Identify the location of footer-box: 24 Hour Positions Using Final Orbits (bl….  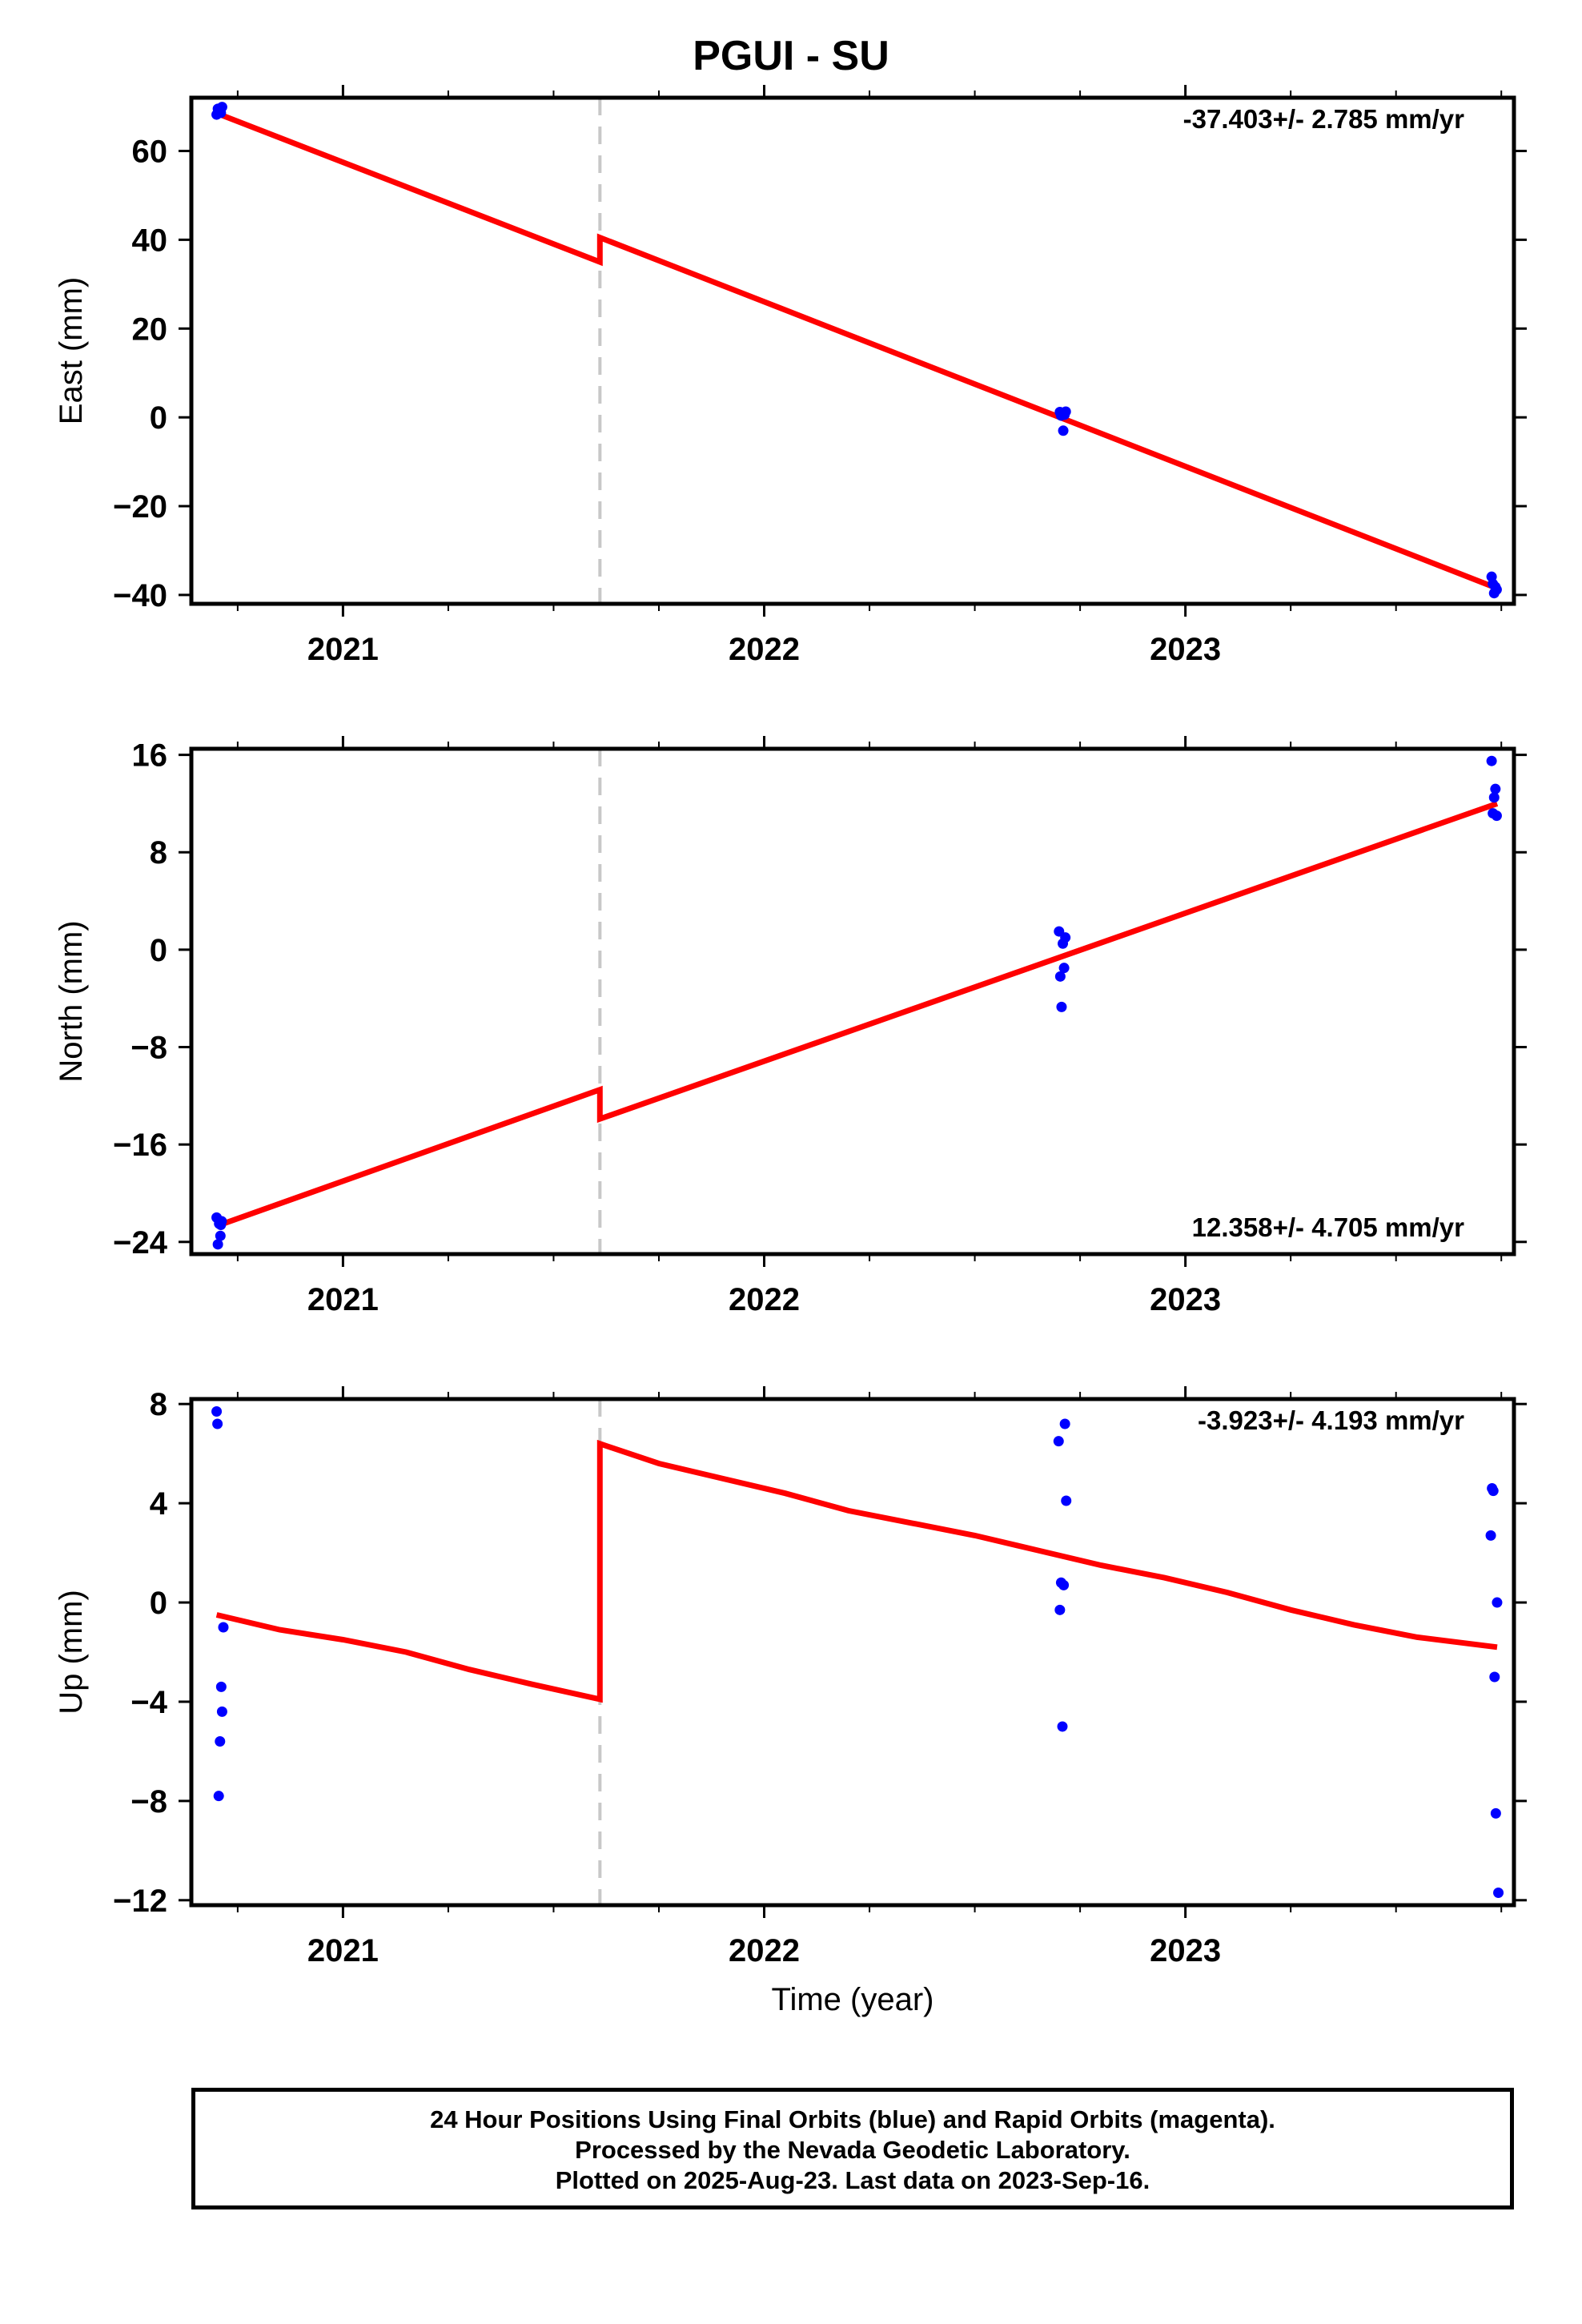
(852, 2148).